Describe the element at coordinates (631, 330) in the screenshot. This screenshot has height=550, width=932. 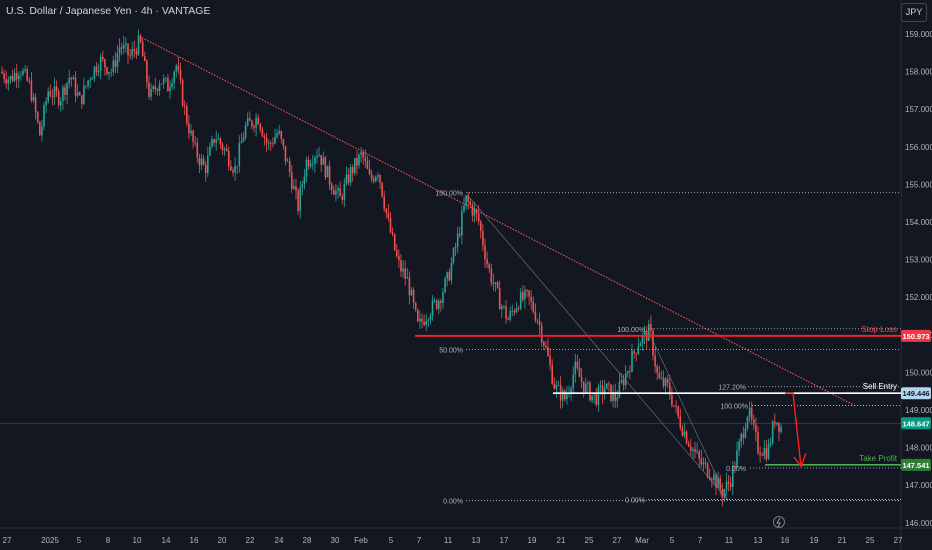
I see `fib-label: 100.00%` at that location.